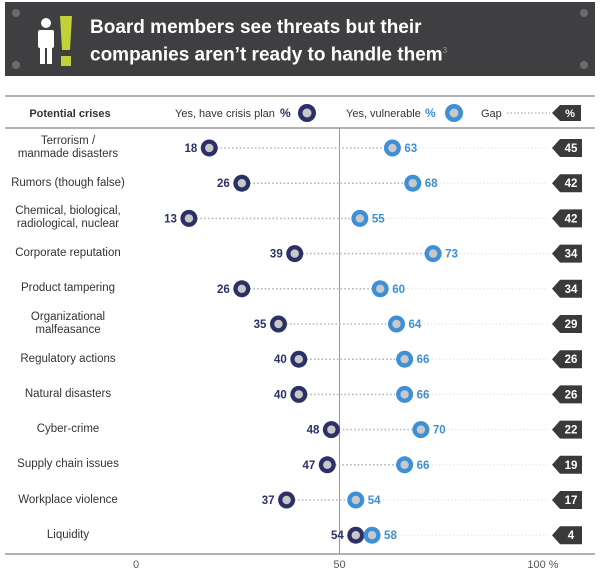 The height and width of the screenshot is (583, 600). I want to click on title-line-2: companies aren’t ready to handle them3, so click(315, 52).